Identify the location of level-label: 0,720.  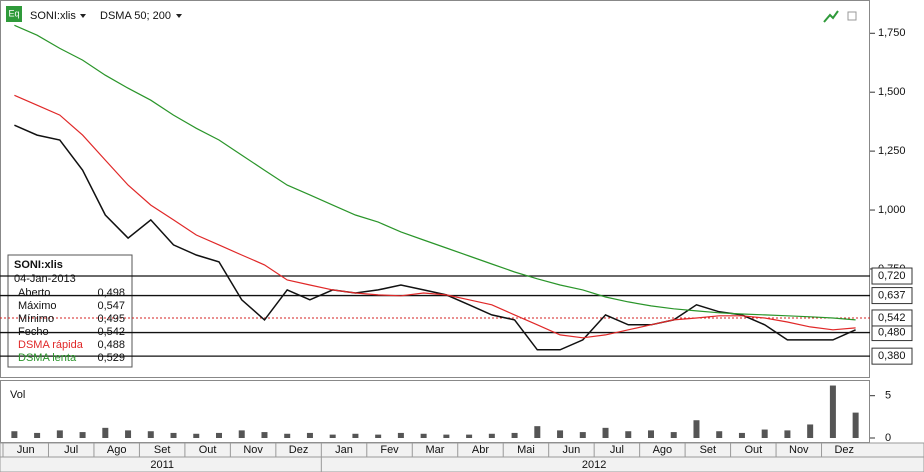
(892, 276).